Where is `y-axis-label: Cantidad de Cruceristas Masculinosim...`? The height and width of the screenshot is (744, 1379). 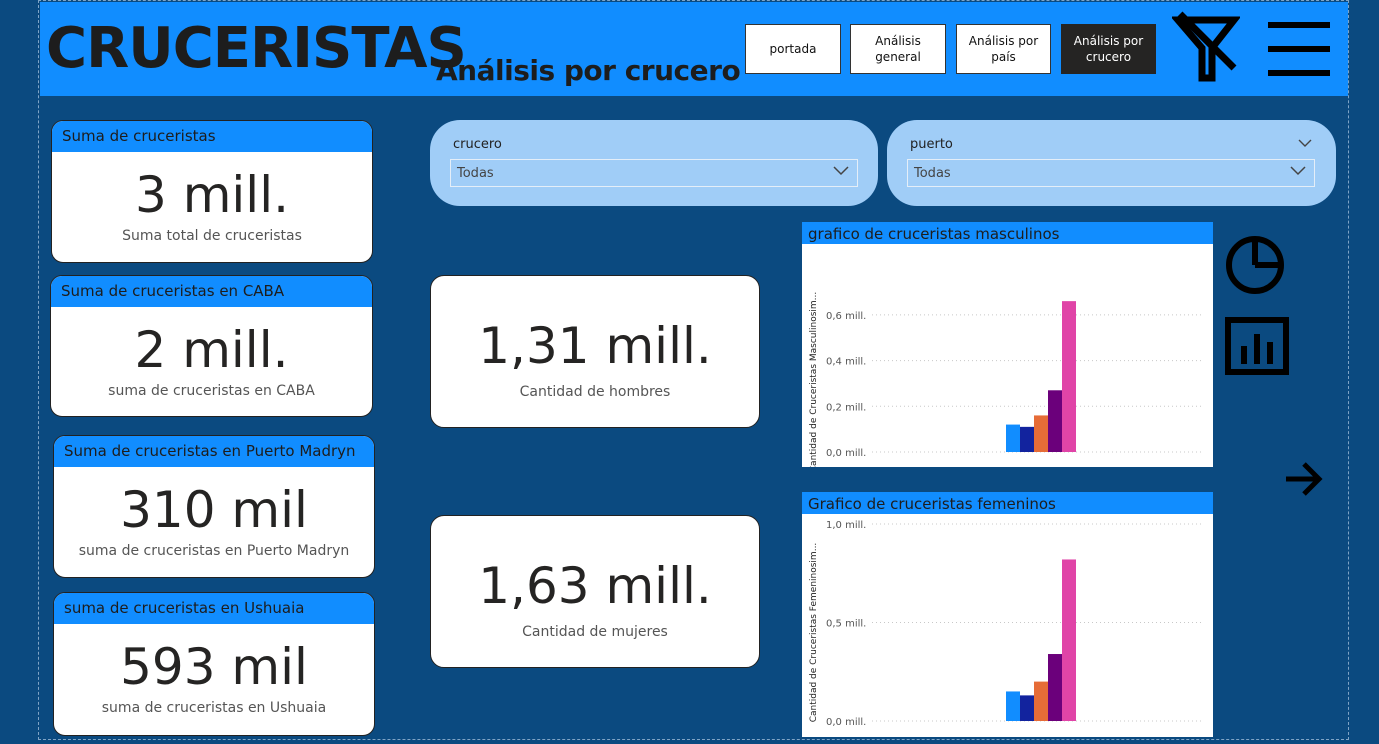 y-axis-label: Cantidad de Cruceristas Masculinosim... is located at coordinates (814, 379).